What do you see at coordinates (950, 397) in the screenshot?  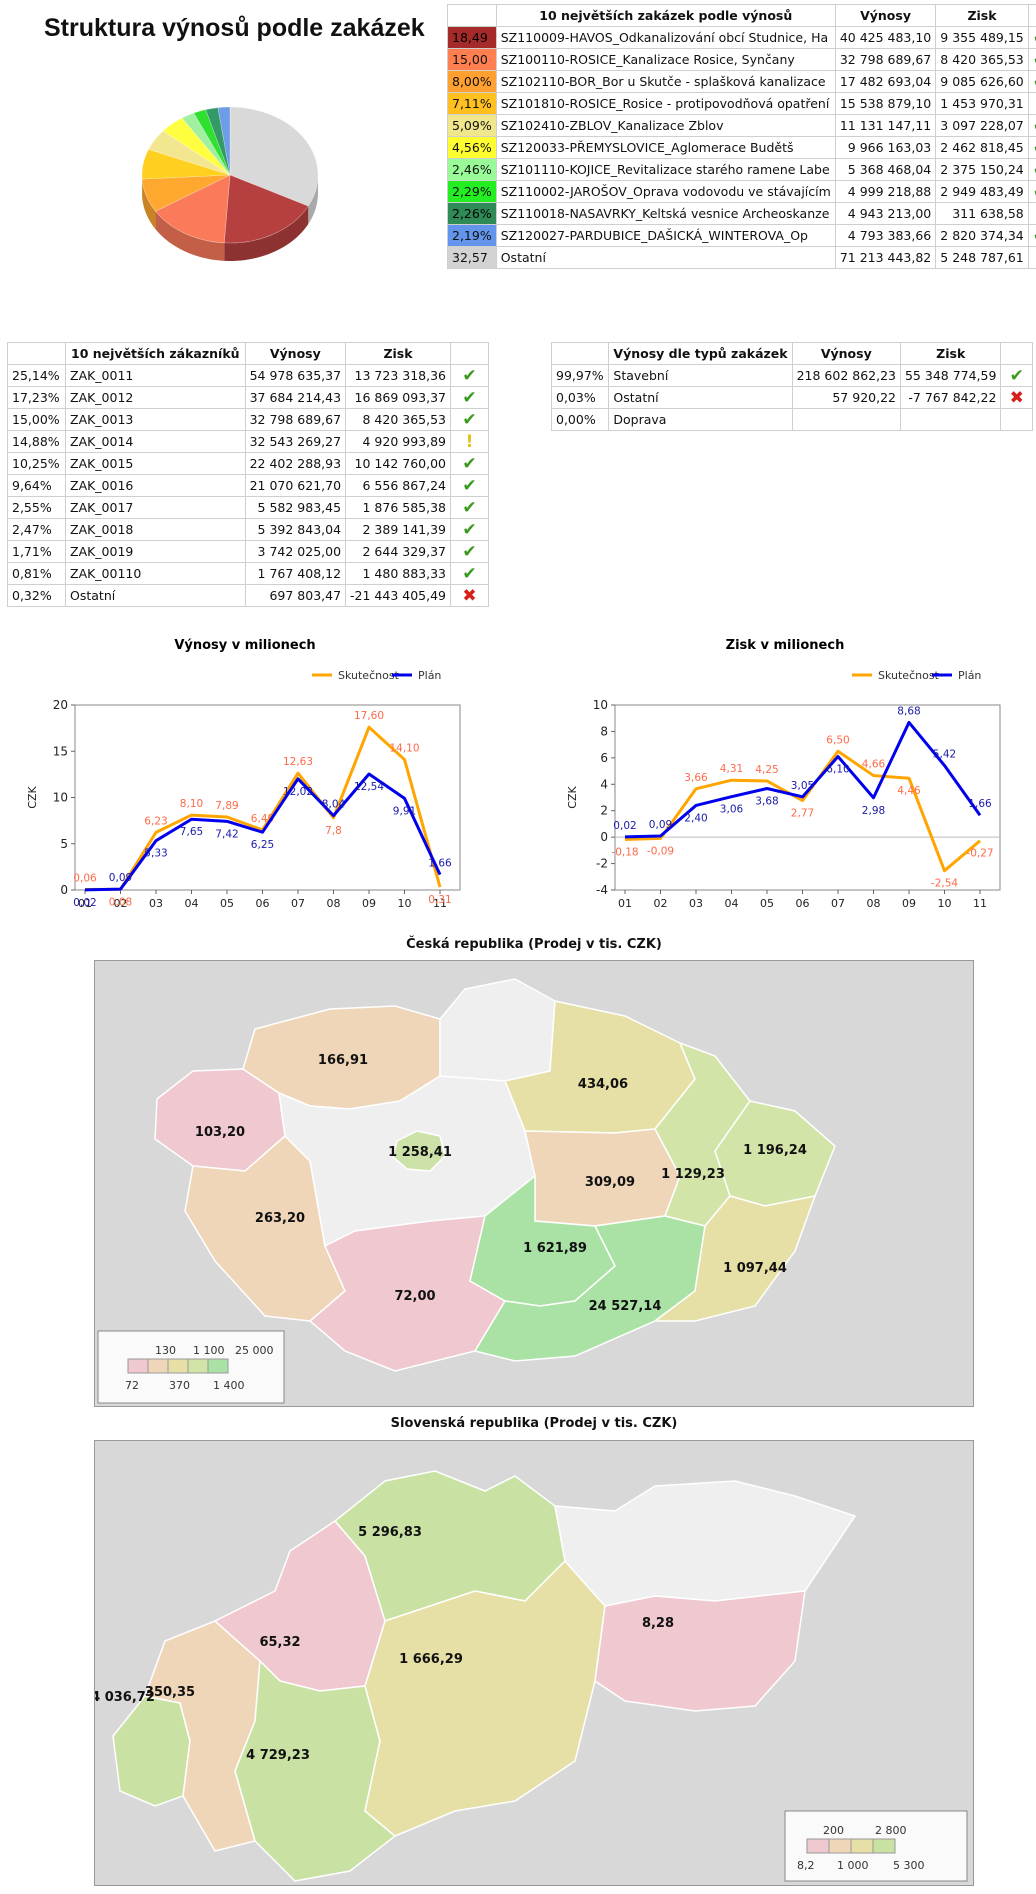 I see `row-profit: -7 767 842,22` at bounding box center [950, 397].